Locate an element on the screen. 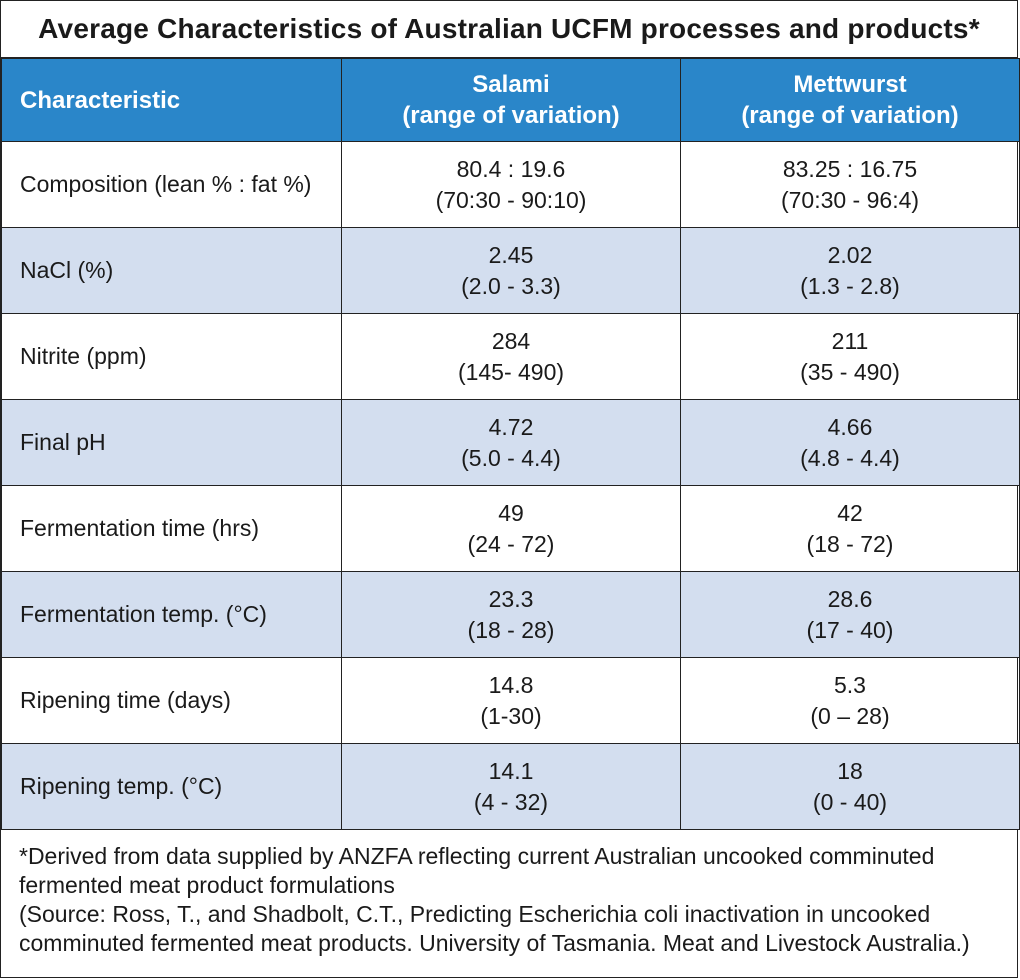  salami-range-value: (18 - 28) is located at coordinates (511, 629).